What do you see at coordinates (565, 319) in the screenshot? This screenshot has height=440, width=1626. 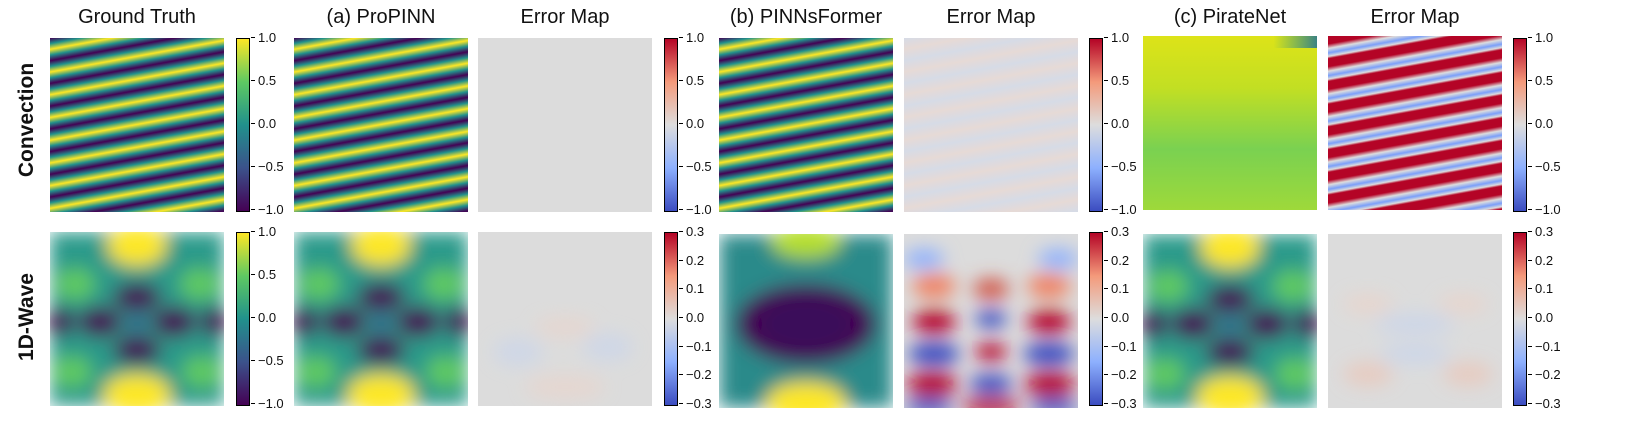 I see `wave-propinn-error-map` at bounding box center [565, 319].